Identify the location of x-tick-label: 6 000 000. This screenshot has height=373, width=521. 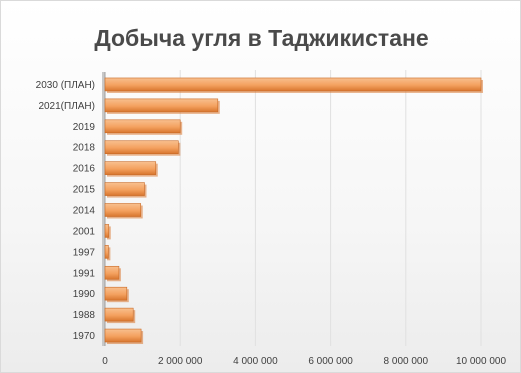
(330, 361).